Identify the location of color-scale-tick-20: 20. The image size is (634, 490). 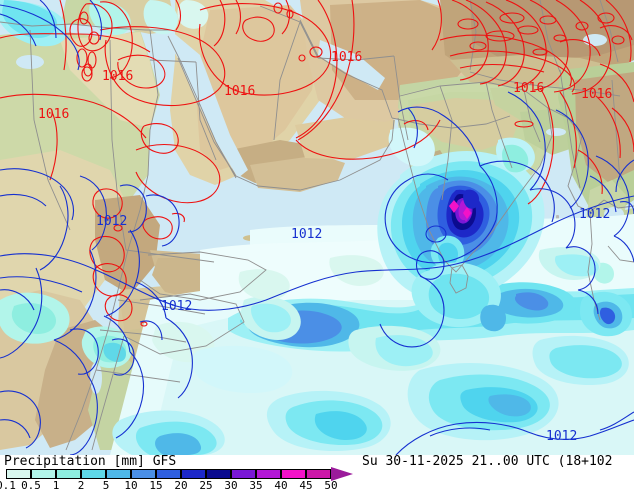
(181, 484).